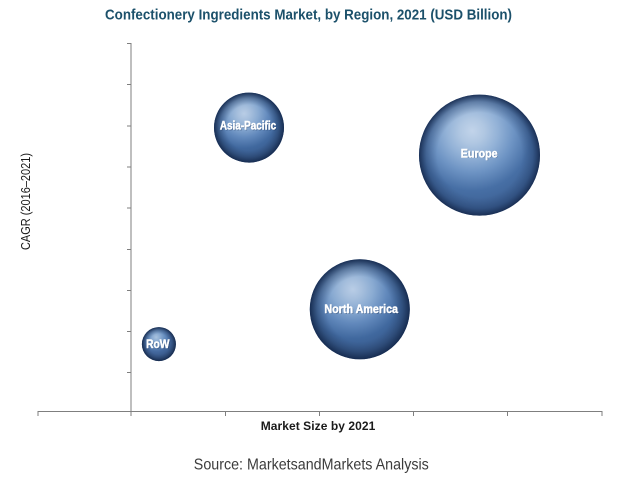 Image resolution: width=620 pixels, height=481 pixels. Describe the element at coordinates (311, 465) in the screenshot. I see `svg-text:Source: MarketsandMarkets Anal: Source: MarketsandMarkets Analysis` at that location.